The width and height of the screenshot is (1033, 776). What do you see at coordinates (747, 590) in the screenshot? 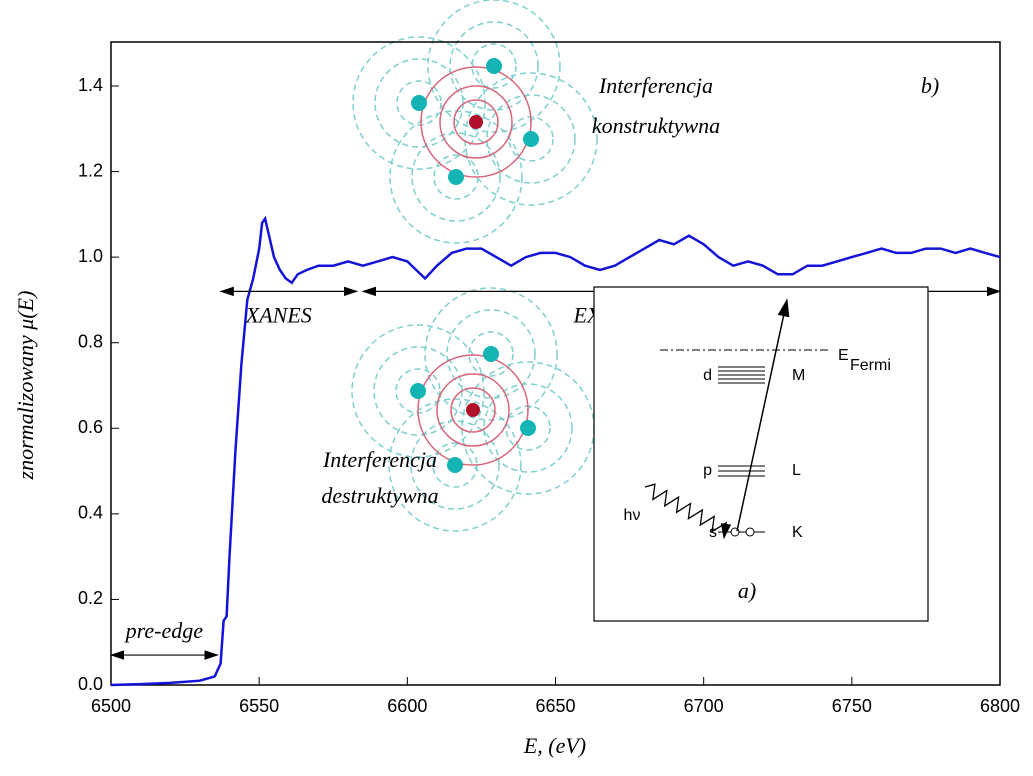
I see `inset-label: a)` at bounding box center [747, 590].